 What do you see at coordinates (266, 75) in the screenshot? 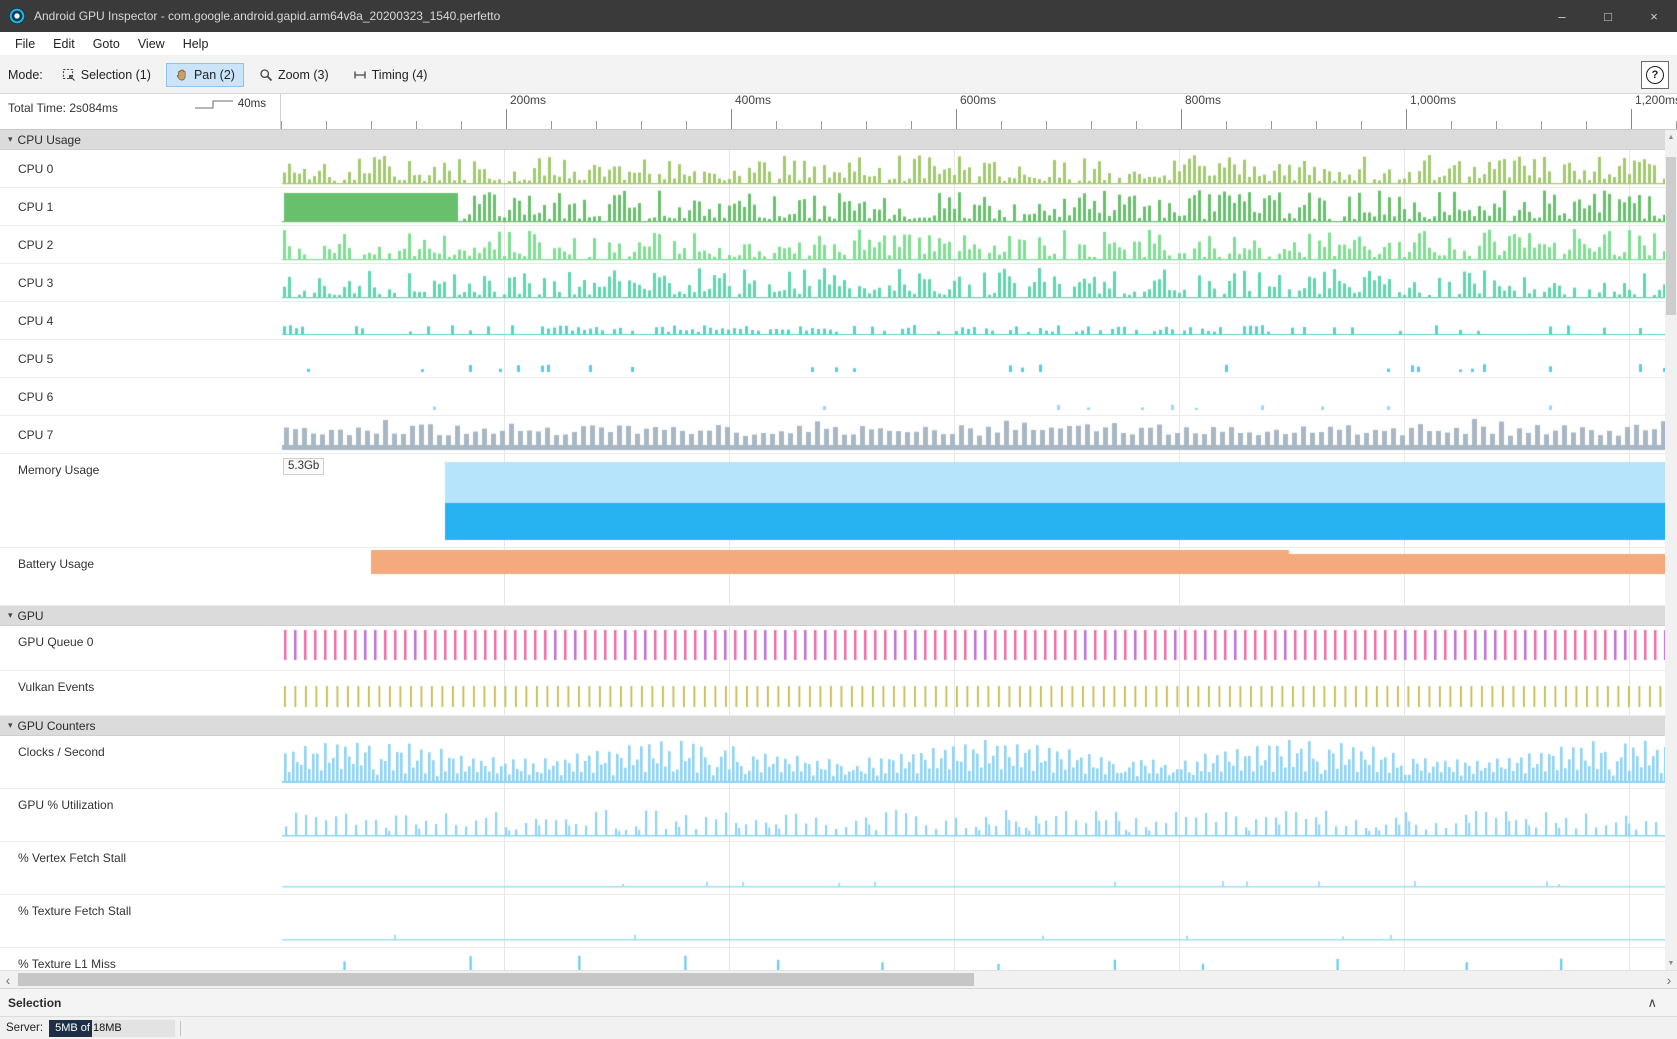
I see `zoom-icon` at bounding box center [266, 75].